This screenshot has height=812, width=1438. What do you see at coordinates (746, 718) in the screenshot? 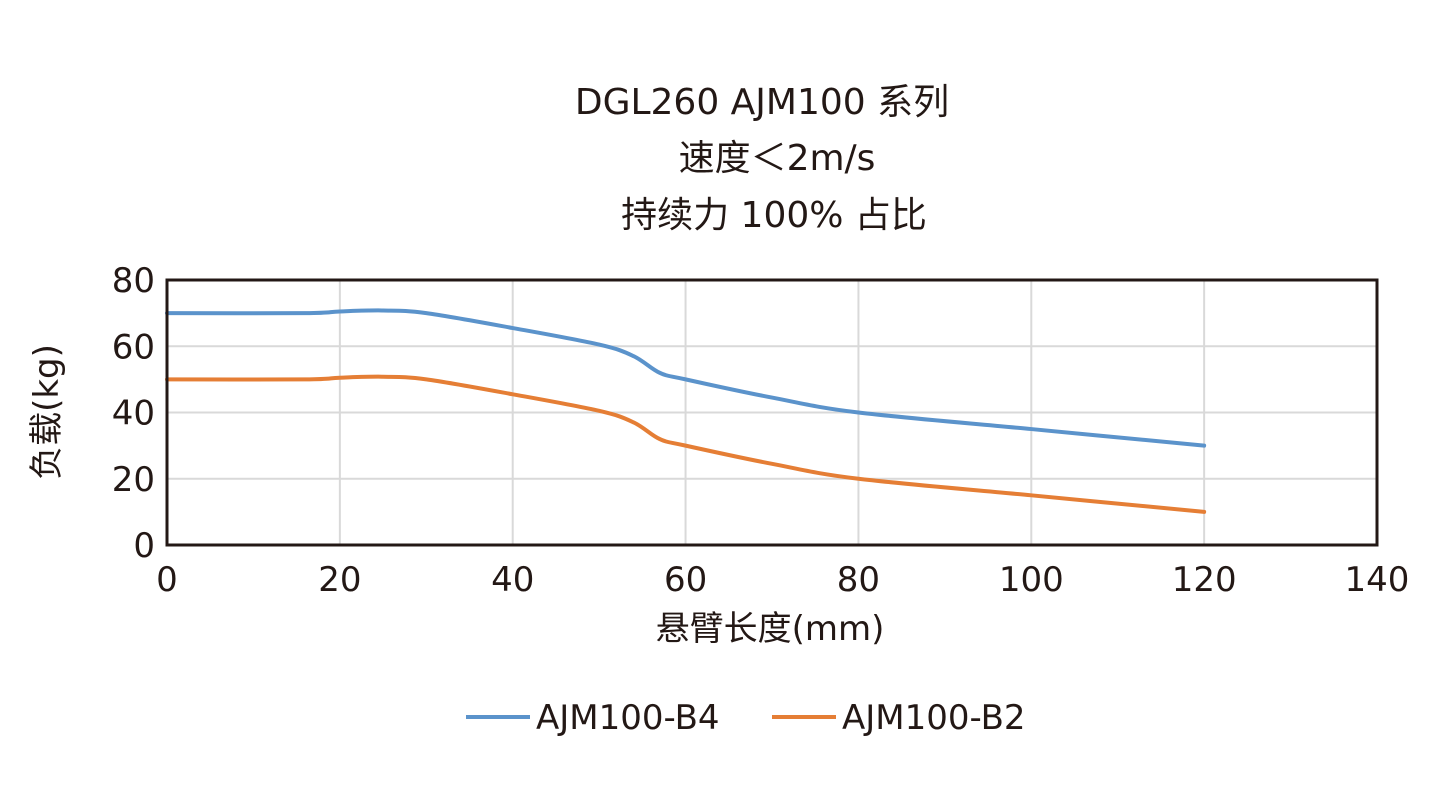
I see `legend: AJM100-B4 AJM100-B2` at bounding box center [746, 718].